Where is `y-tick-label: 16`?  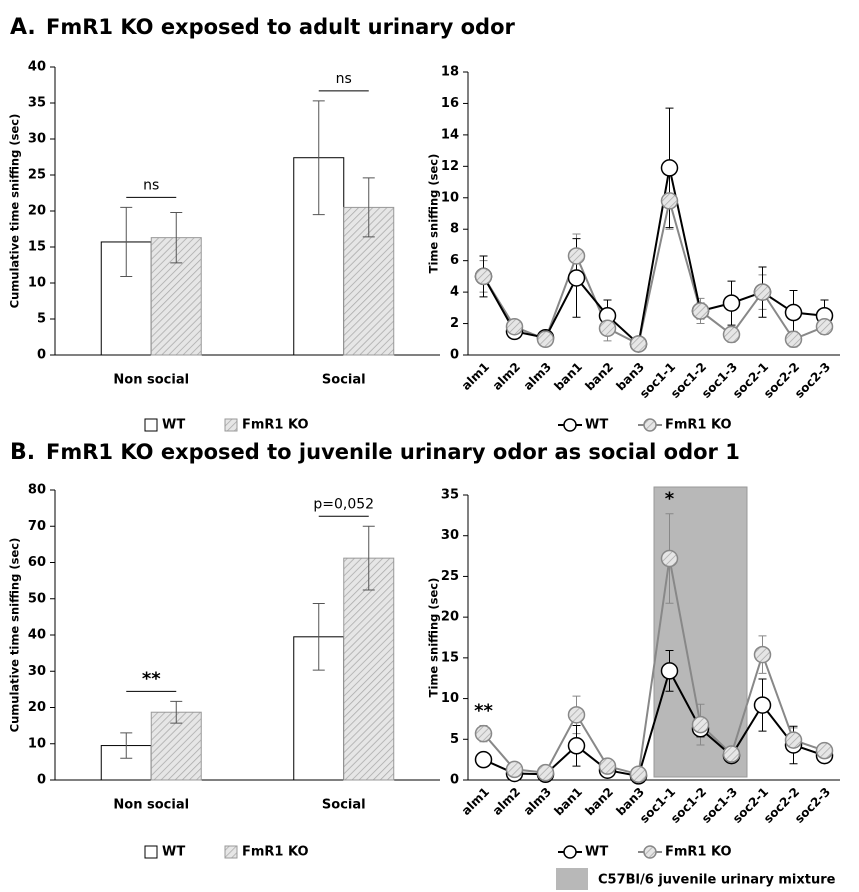
y-tick-label: 16 is located at coordinates (450, 103).